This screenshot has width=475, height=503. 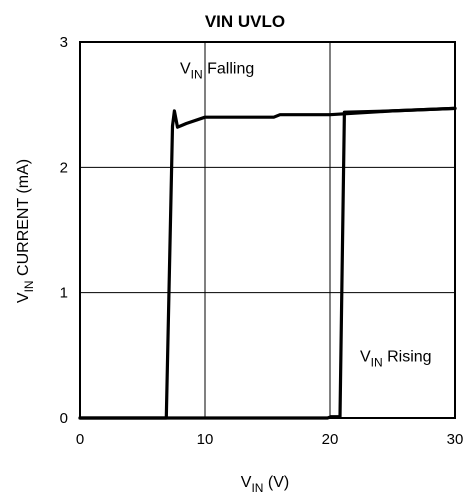 What do you see at coordinates (80, 439) in the screenshot?
I see `x-tick-label: 0` at bounding box center [80, 439].